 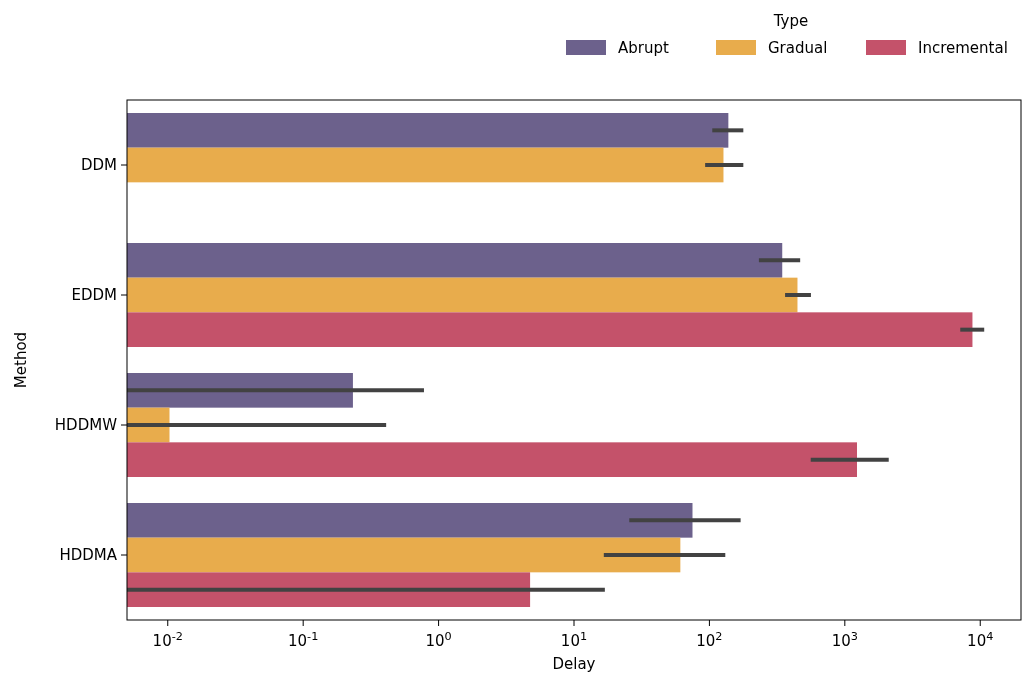 What do you see at coordinates (798, 48) in the screenshot?
I see `legend-label: Gradual` at bounding box center [798, 48].